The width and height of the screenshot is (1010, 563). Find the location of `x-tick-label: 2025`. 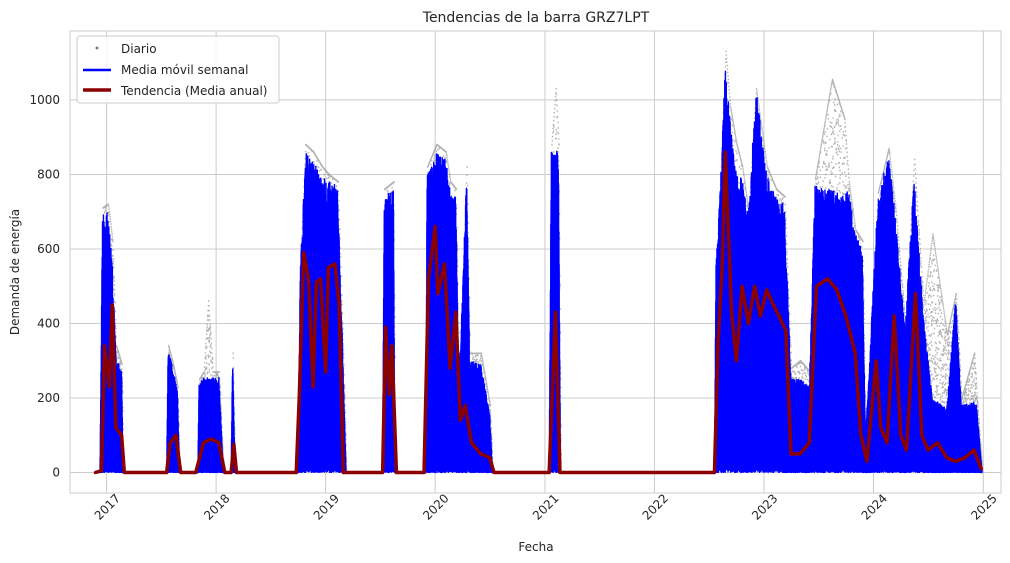

x-tick-label: 2025 is located at coordinates (983, 506).